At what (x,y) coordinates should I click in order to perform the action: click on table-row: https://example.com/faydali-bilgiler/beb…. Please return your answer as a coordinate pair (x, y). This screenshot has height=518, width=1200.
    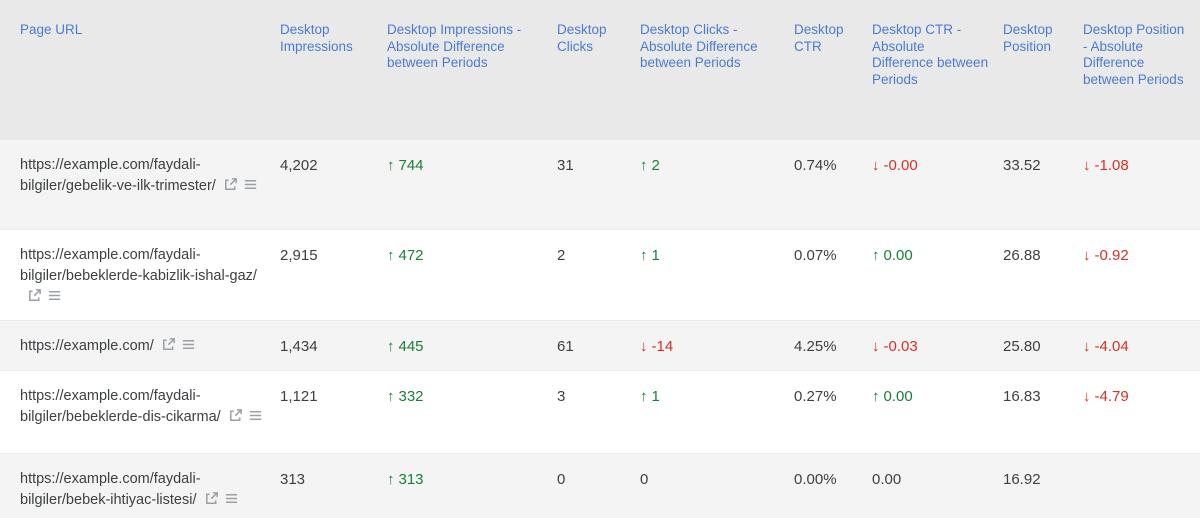
    Looking at the image, I should click on (600, 486).